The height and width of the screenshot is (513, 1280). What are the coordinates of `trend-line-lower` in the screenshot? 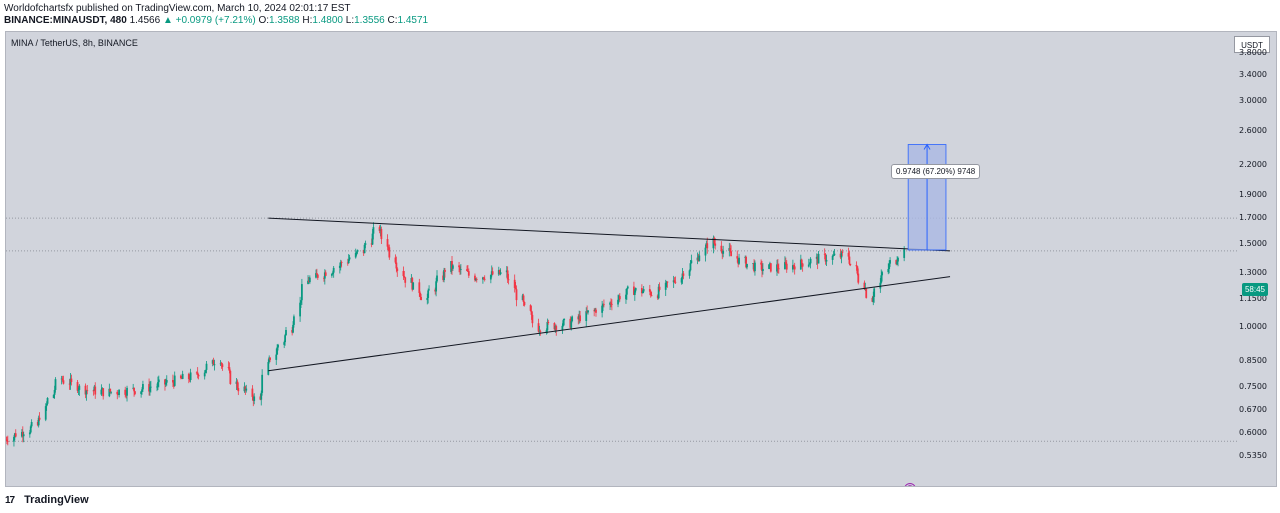 It's located at (609, 324).